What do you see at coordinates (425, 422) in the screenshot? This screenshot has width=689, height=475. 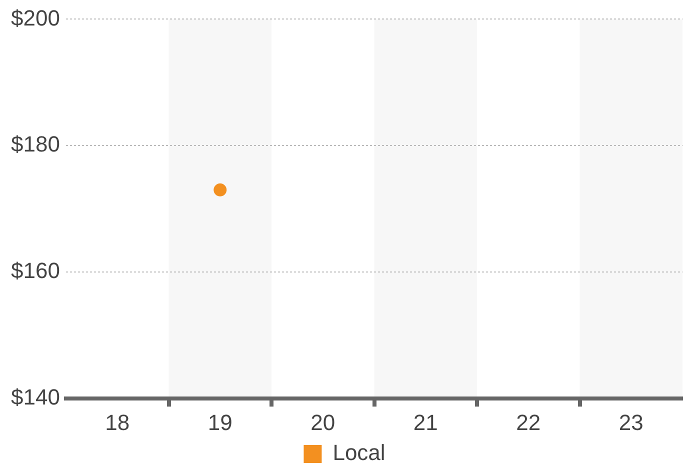 I see `x-tick-label: 21` at bounding box center [425, 422].